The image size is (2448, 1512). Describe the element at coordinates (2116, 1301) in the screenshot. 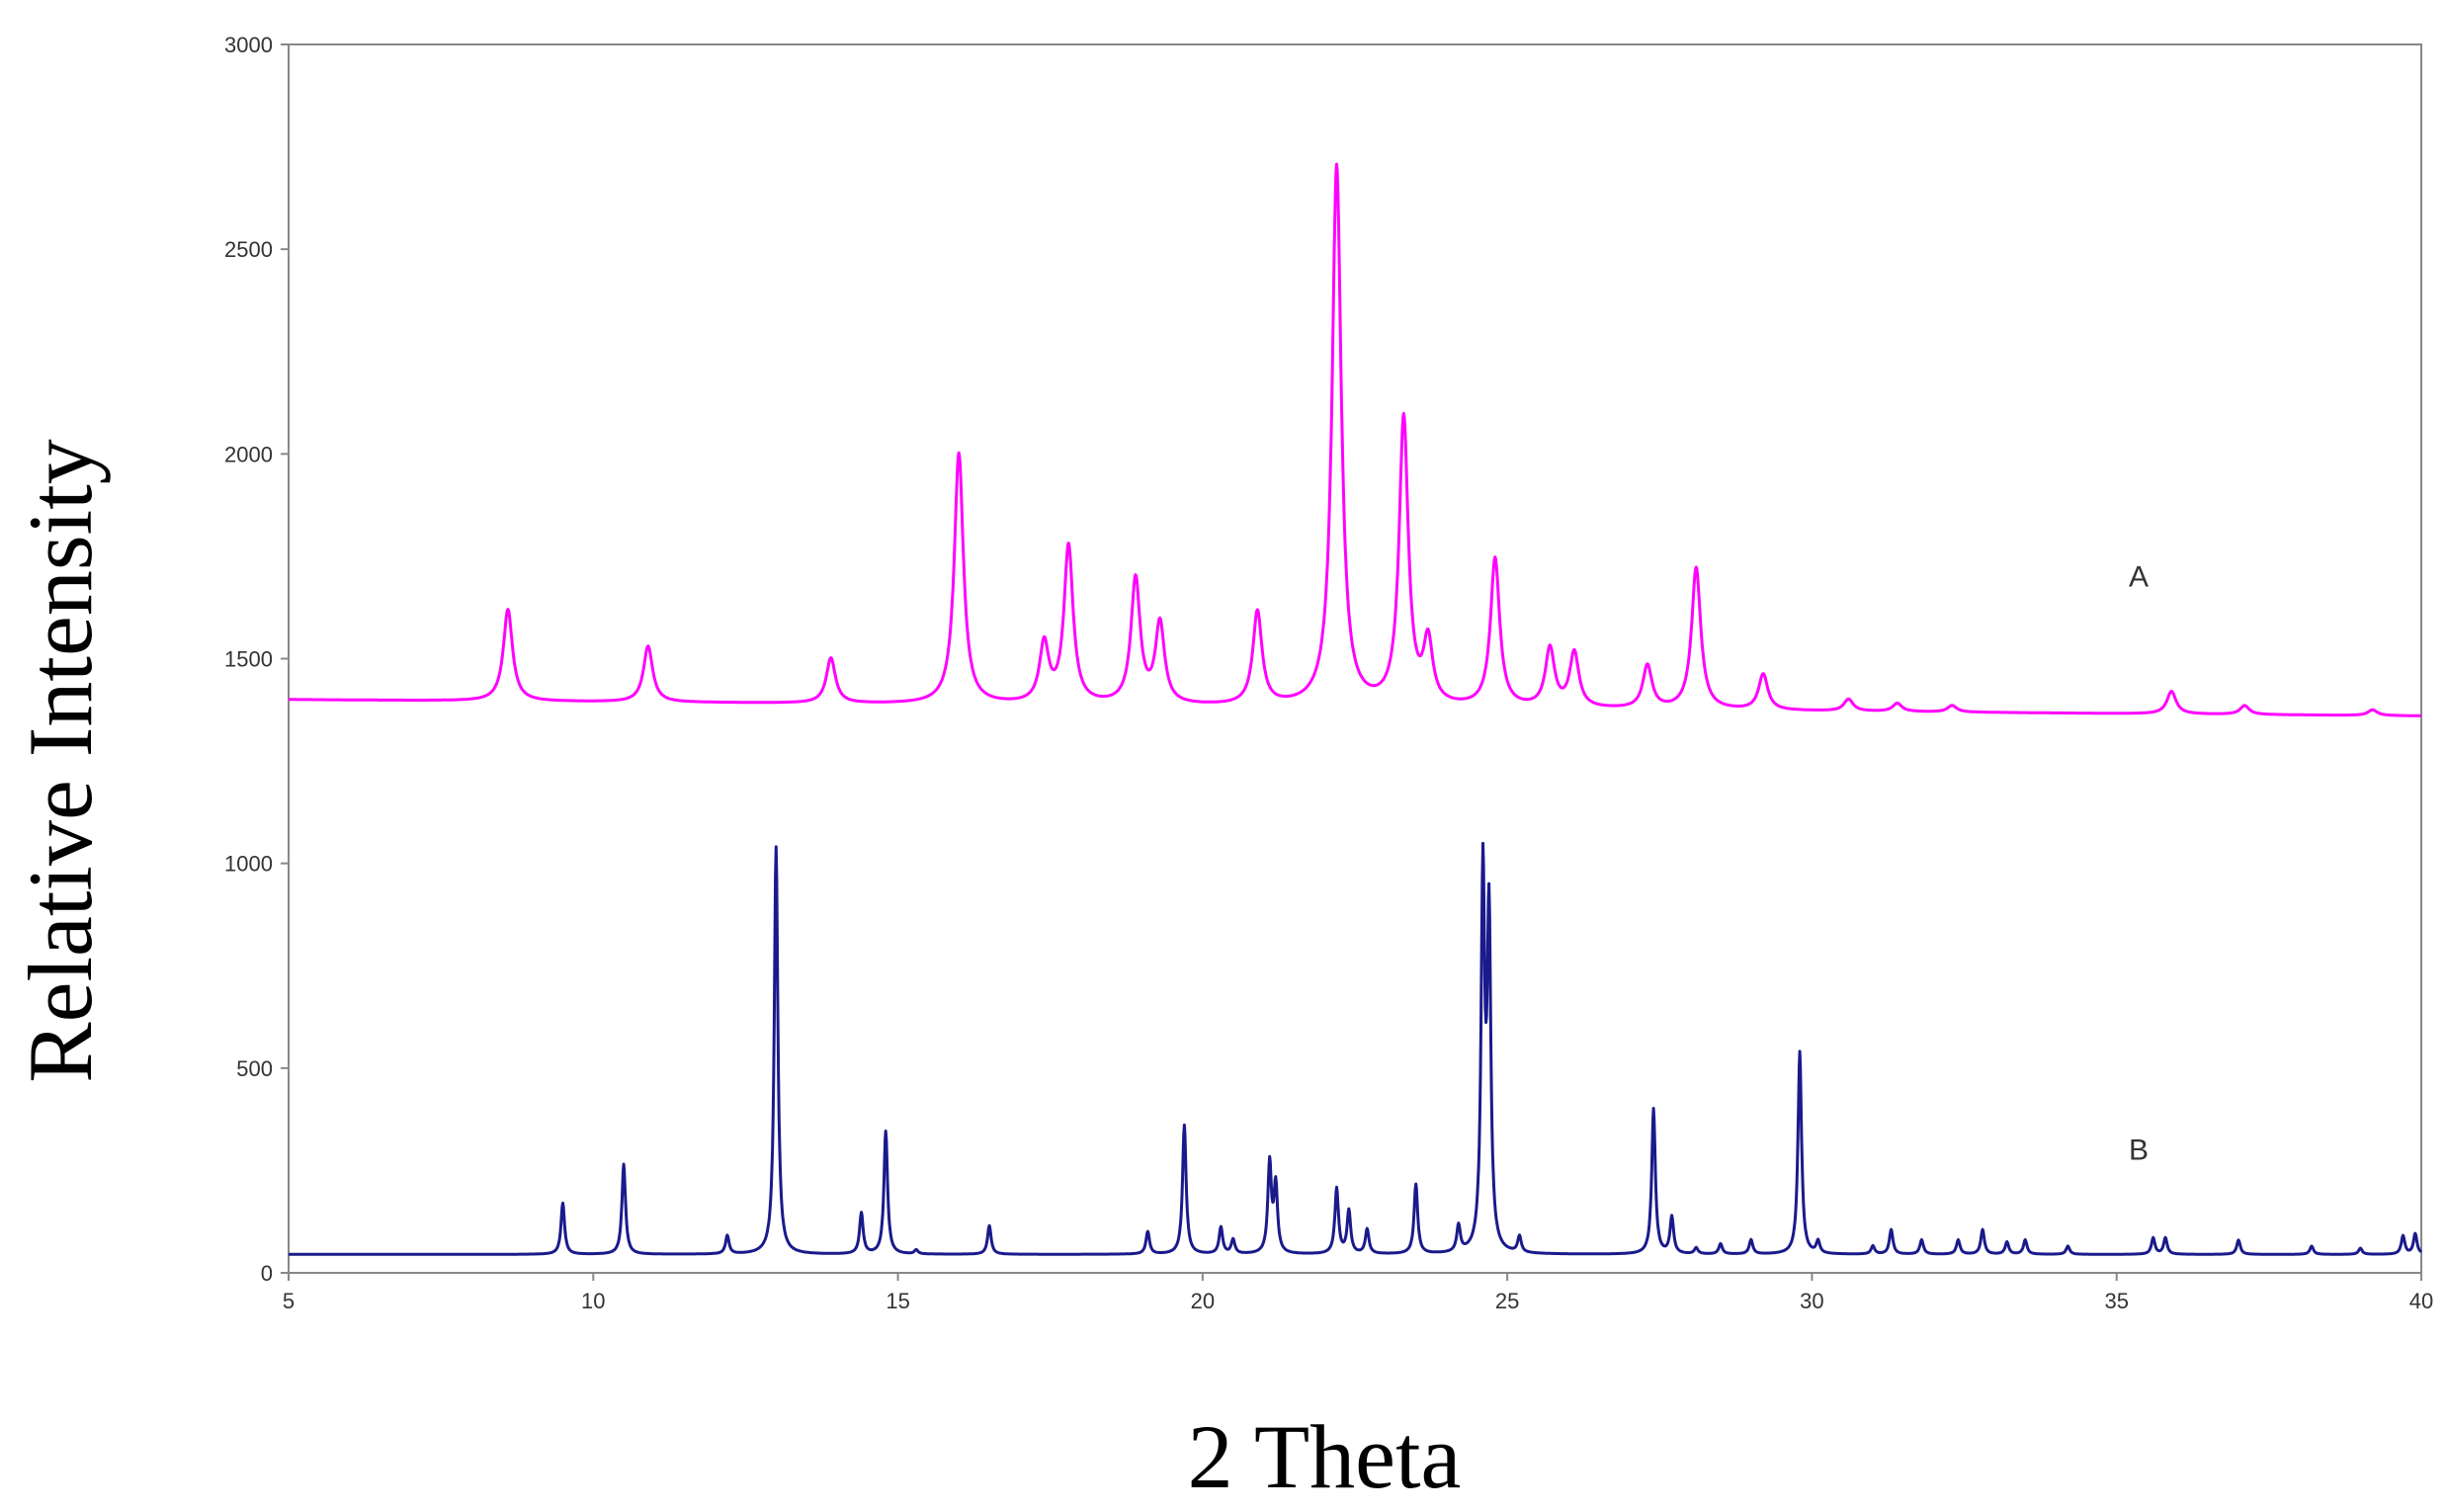

I see `x-tick-label: 35` at that location.